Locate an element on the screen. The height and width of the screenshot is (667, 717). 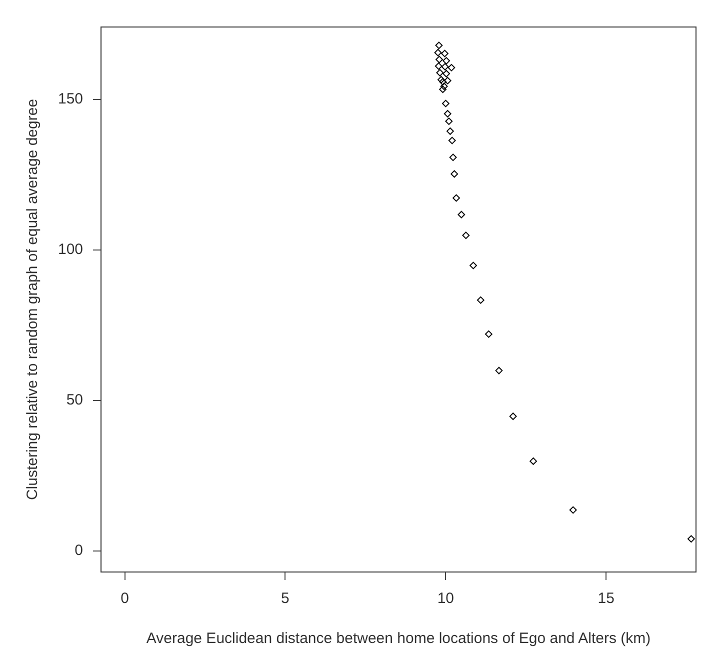
x-axis-title: Average Euclidean distance between home locations of Ego and Alters (km) is located at coordinates (398, 639).